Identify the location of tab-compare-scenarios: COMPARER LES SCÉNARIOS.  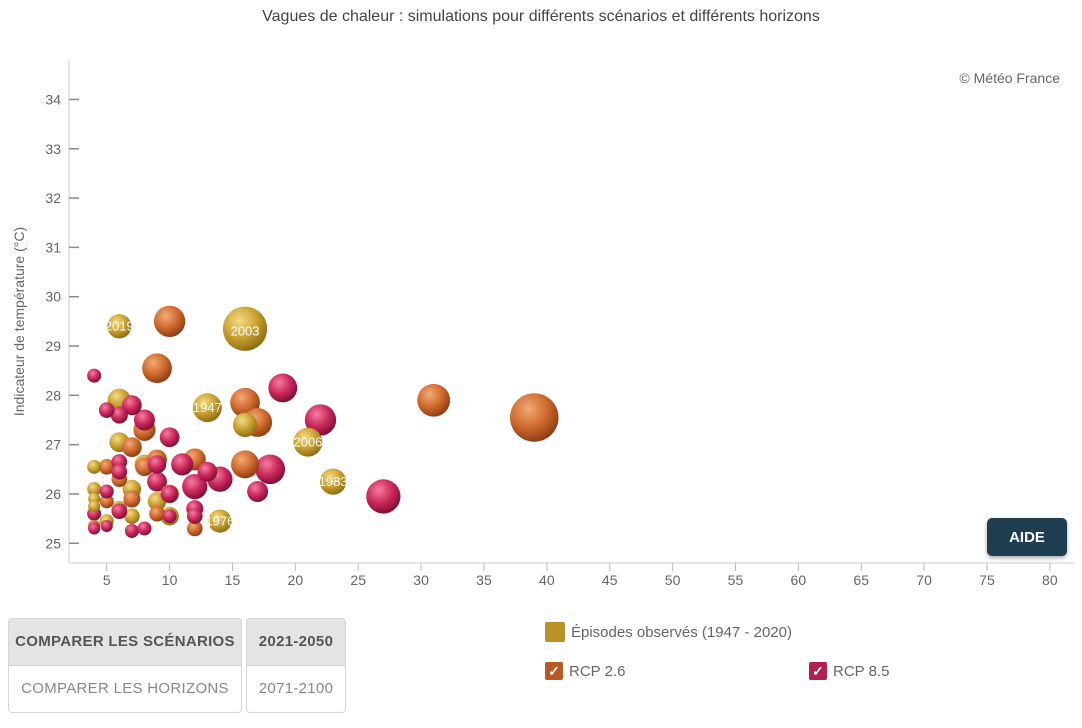
(125, 642).